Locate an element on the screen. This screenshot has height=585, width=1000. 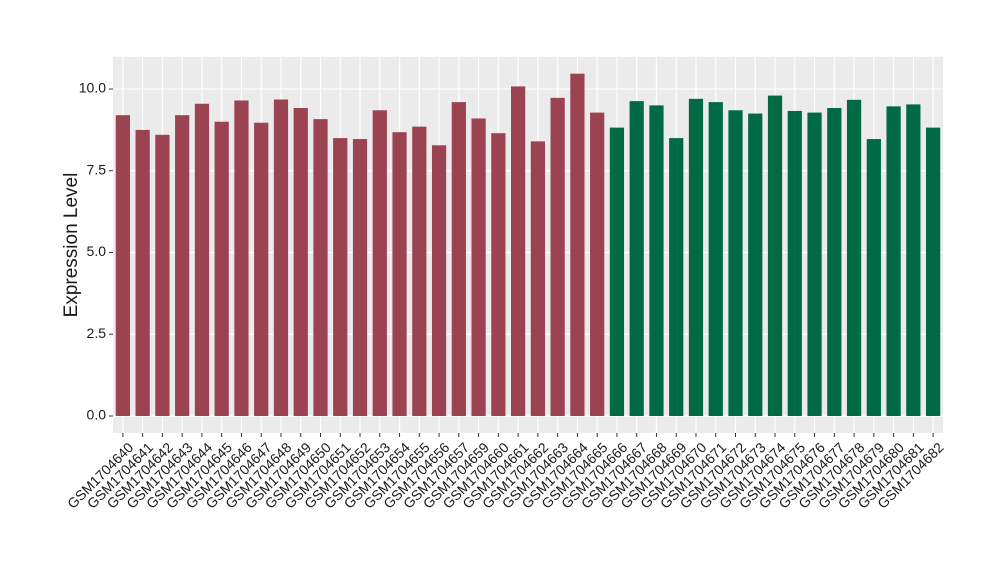
y-tick-label: 0.0 is located at coordinates (97, 415).